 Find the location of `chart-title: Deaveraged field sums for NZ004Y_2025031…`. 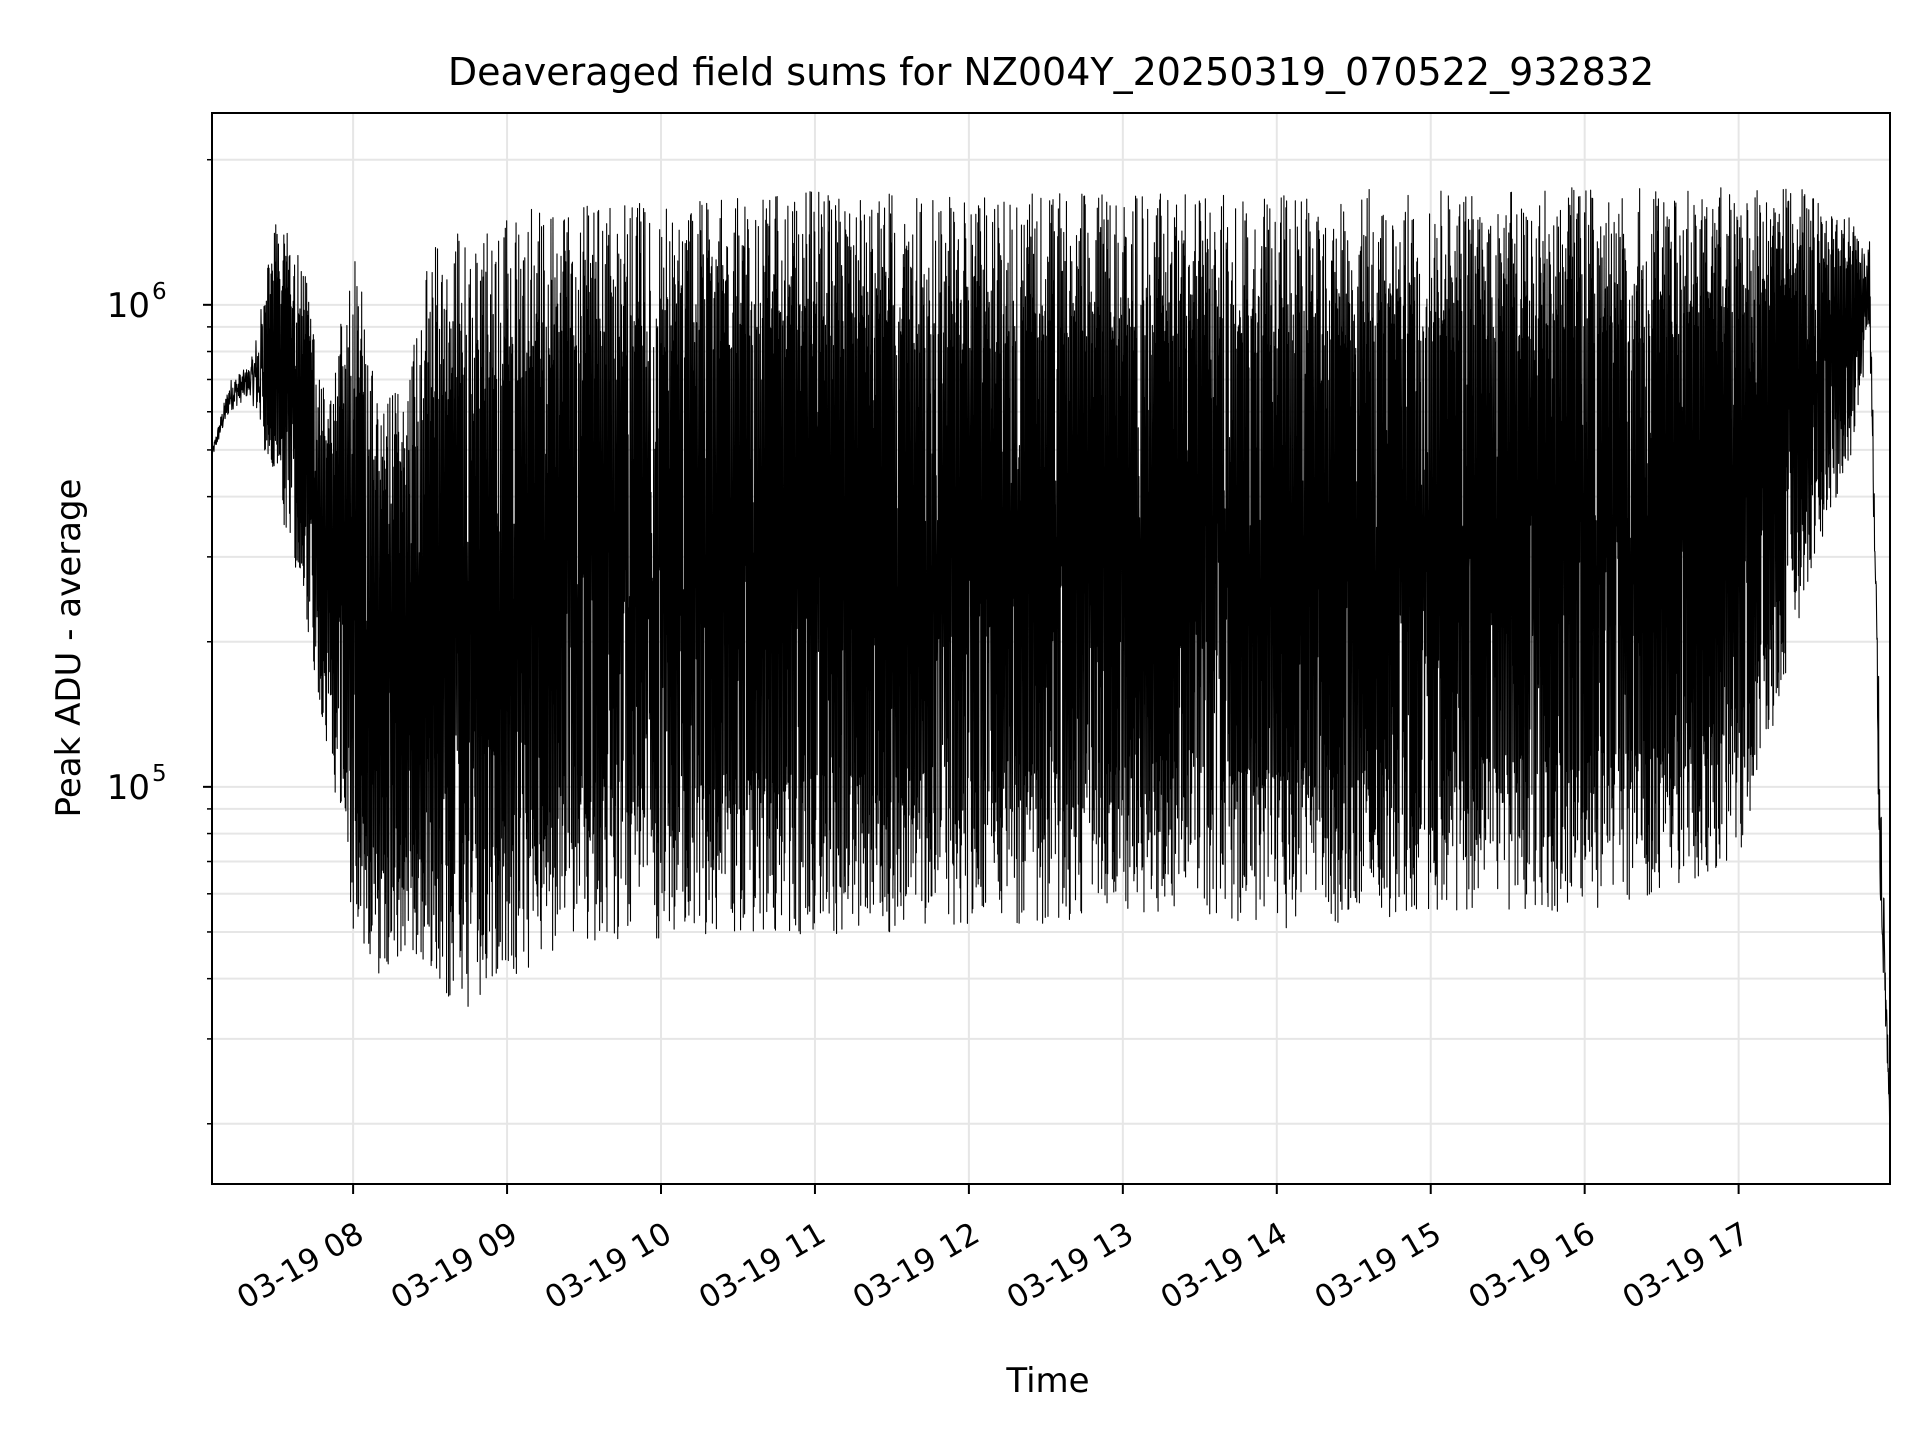

chart-title: Deaveraged field sums for NZ004Y_2025031… is located at coordinates (1051, 72).